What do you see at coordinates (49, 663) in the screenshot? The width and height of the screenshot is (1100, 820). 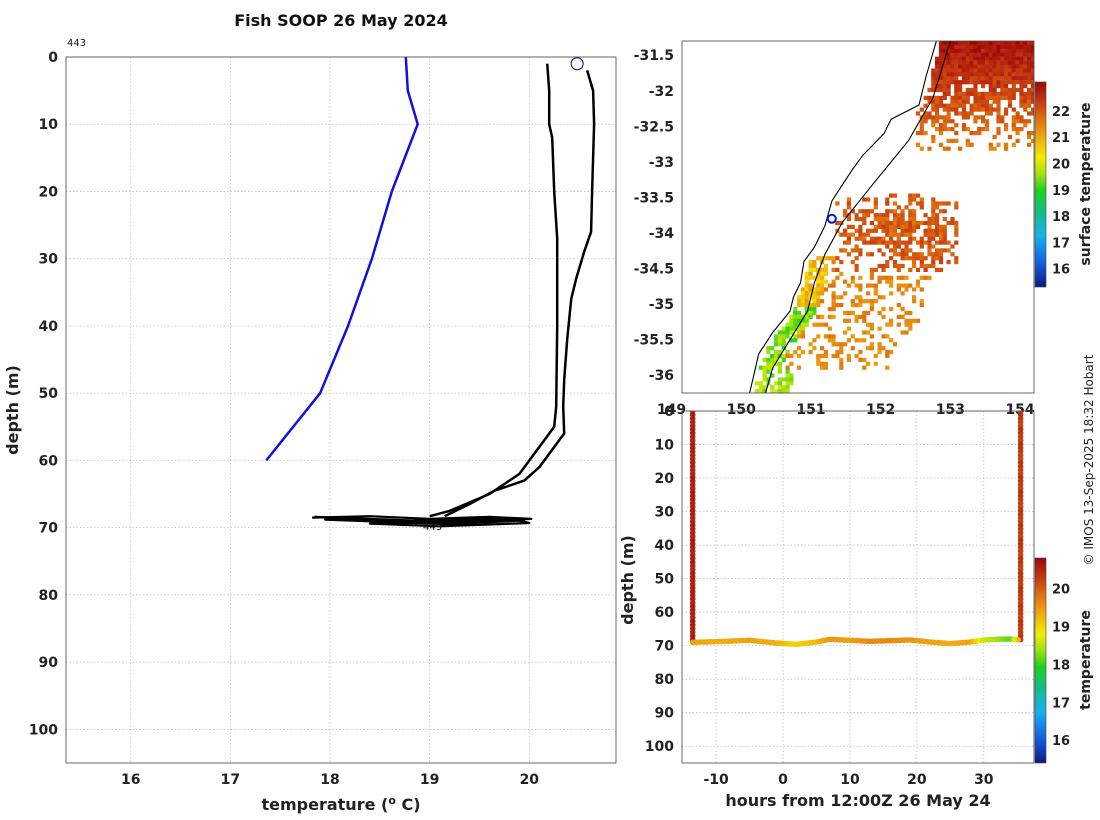 I see `profile-ytick-9: 90` at bounding box center [49, 663].